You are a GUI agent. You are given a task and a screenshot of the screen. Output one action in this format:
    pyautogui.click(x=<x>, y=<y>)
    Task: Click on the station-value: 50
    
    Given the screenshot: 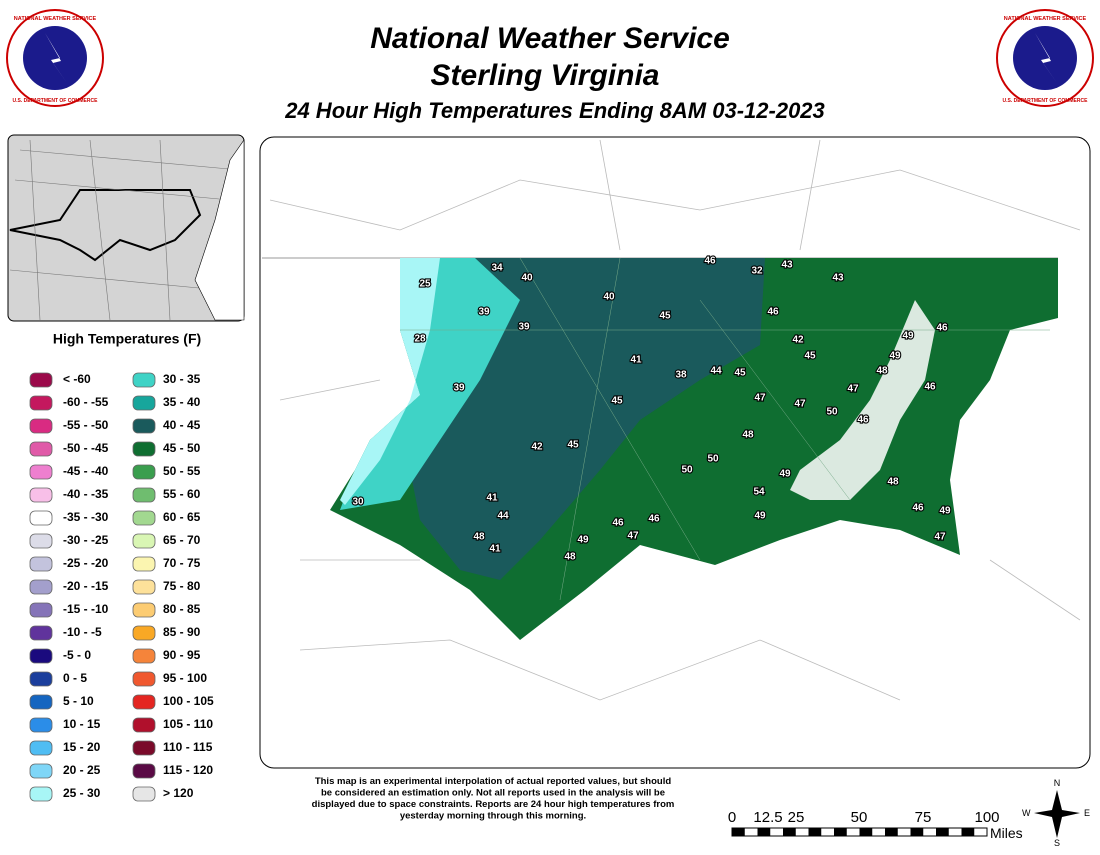 What is the action you would take?
    pyautogui.click(x=713, y=459)
    